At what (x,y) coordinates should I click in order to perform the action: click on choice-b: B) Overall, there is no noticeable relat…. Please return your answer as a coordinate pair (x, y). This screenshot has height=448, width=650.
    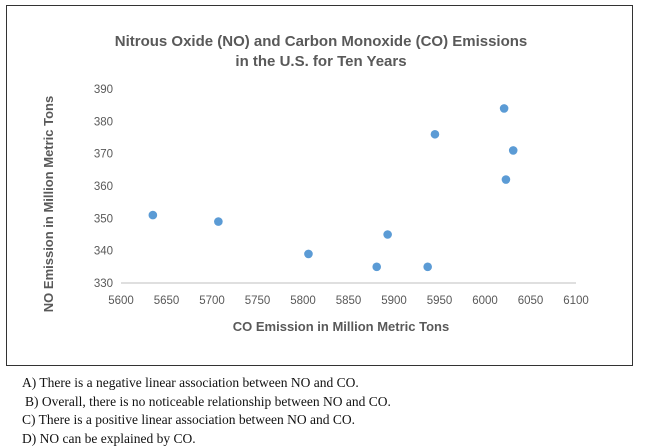
    Looking at the image, I should click on (208, 401).